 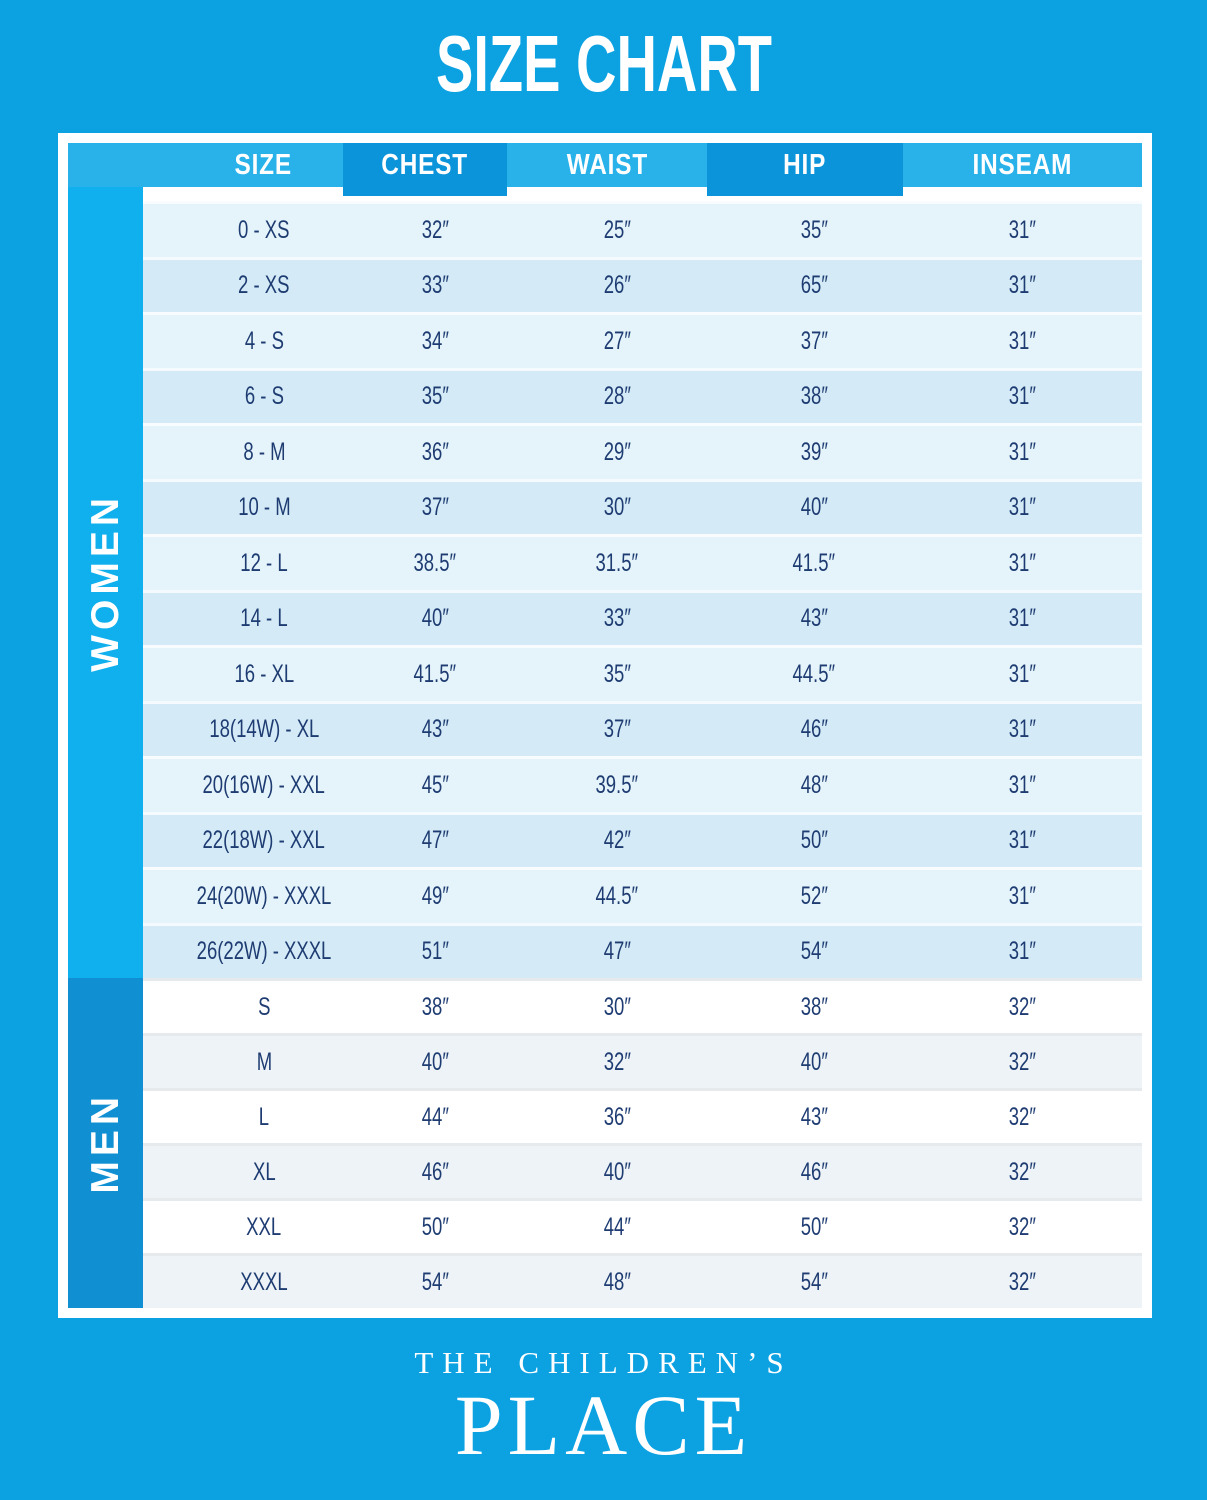 I want to click on page-title: SIZE CHART, so click(x=603, y=64).